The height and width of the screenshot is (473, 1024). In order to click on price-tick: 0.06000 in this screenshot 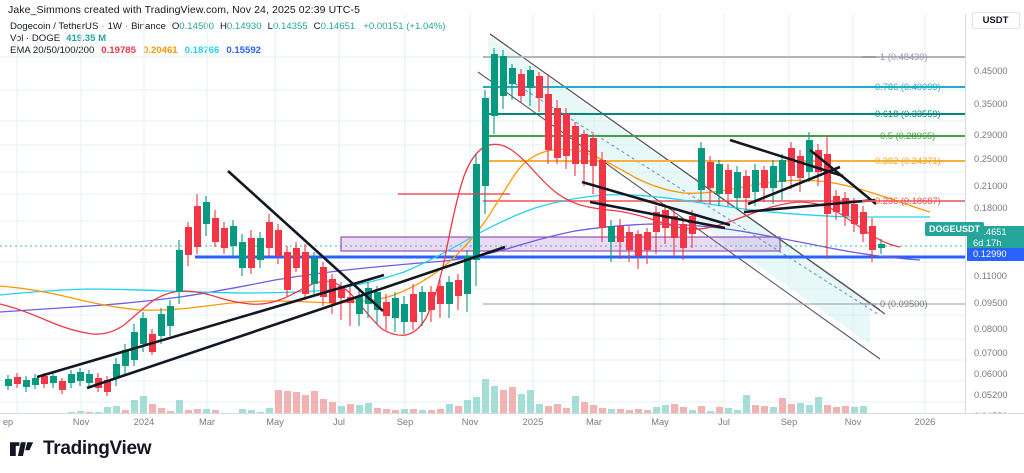, I will do `click(991, 374)`.